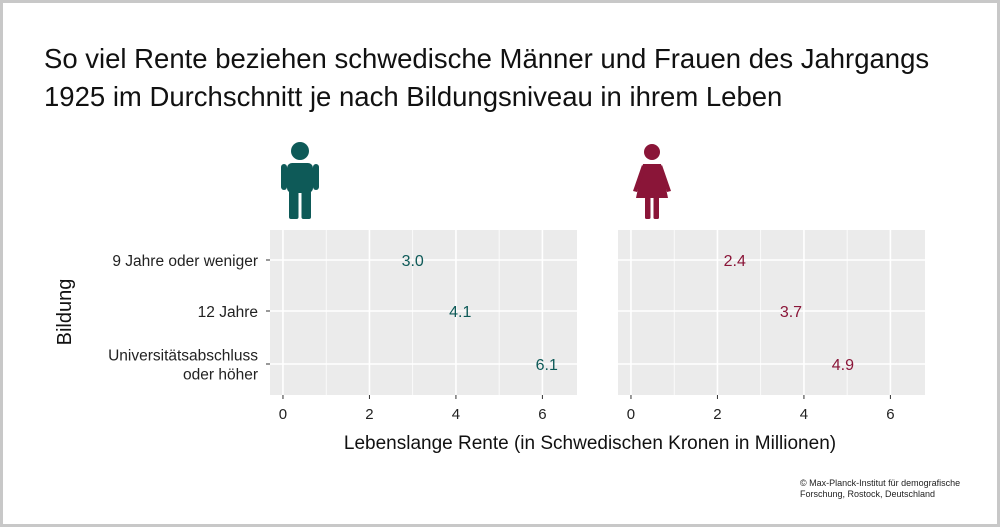  Describe the element at coordinates (652, 181) in the screenshot. I see `woman-icon` at that location.